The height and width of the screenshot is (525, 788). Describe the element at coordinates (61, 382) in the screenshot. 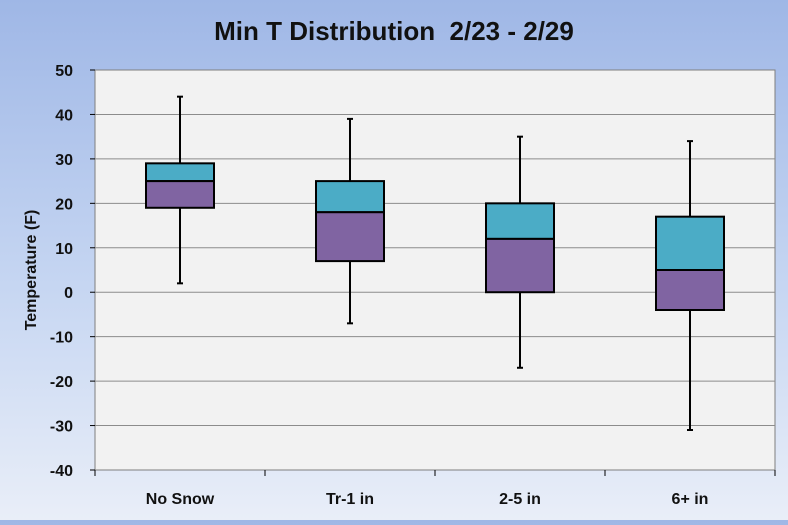

I see `y-tick-label: -20` at that location.